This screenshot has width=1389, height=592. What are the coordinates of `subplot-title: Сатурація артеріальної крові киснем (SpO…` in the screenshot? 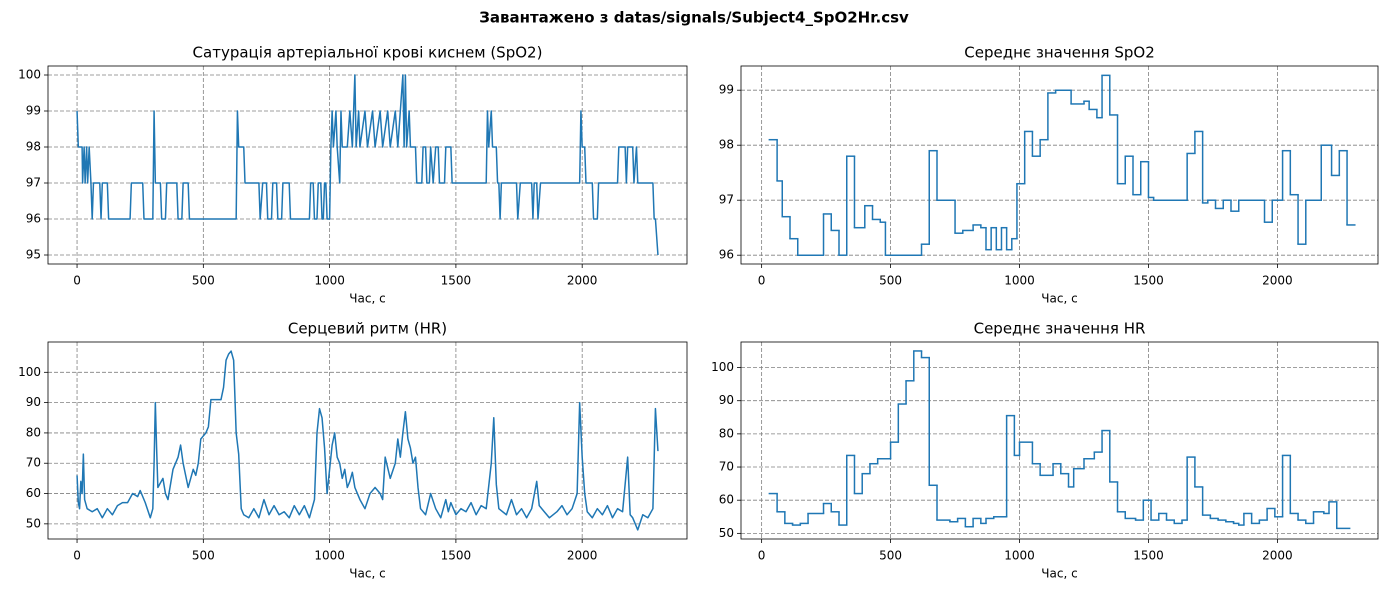 It's located at (368, 53).